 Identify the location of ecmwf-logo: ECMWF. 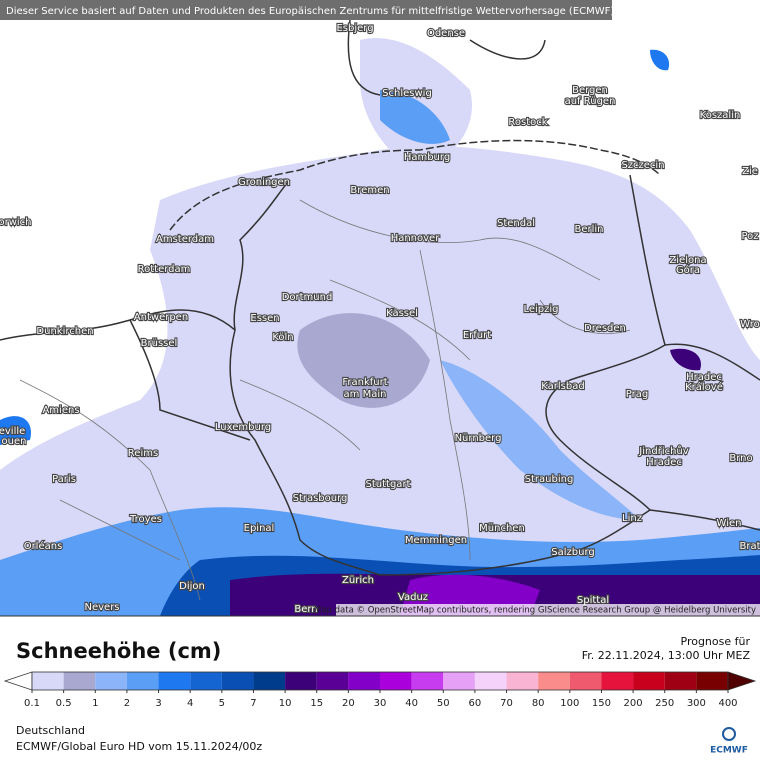
(729, 741).